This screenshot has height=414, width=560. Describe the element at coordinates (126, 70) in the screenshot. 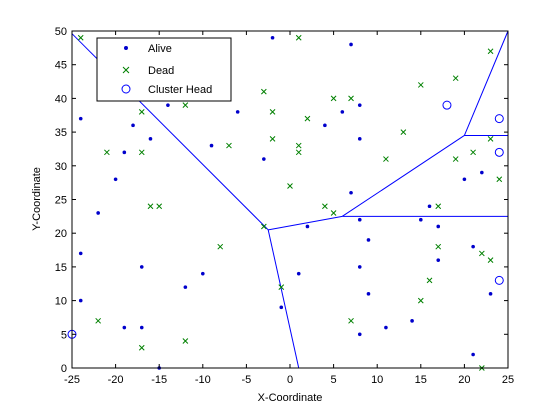

I see `legend-marker-dead` at that location.